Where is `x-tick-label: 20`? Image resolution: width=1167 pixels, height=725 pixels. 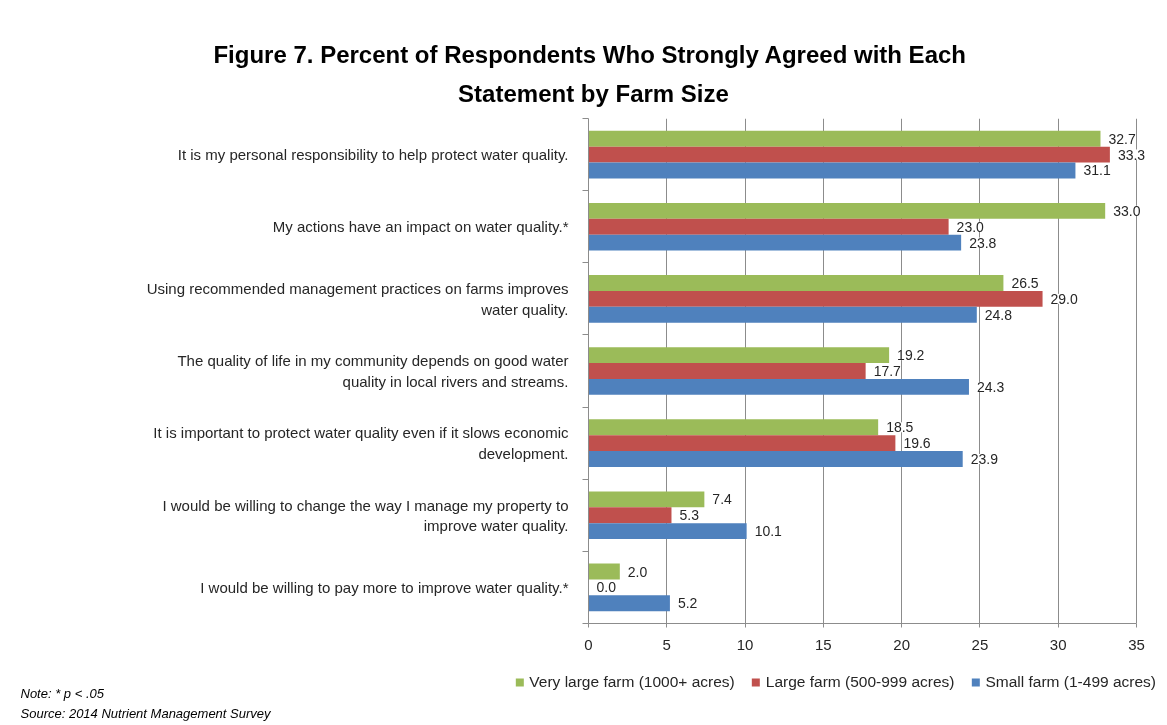 x-tick-label: 20 is located at coordinates (901, 644).